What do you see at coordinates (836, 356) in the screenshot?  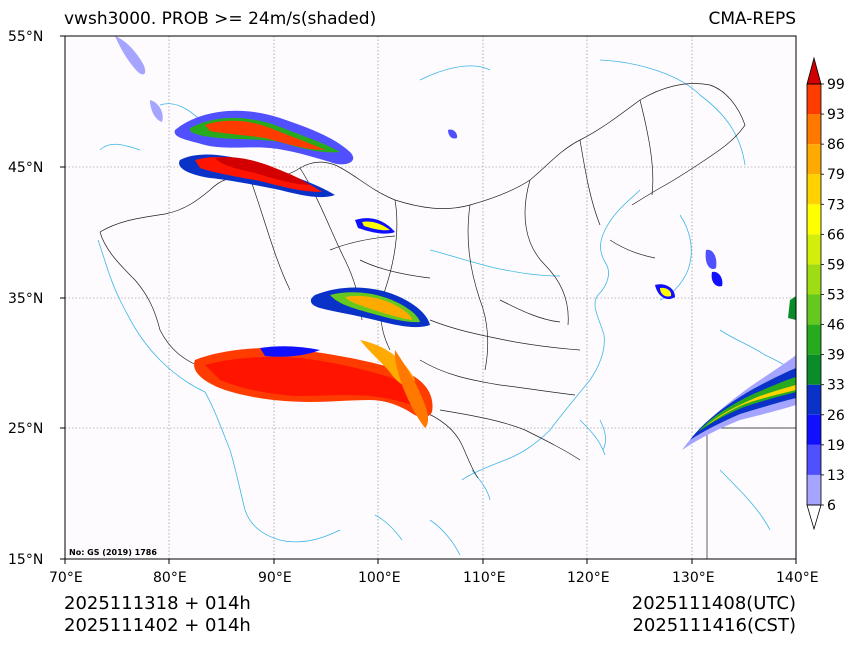 I see `colorbar-label: 39` at bounding box center [836, 356].